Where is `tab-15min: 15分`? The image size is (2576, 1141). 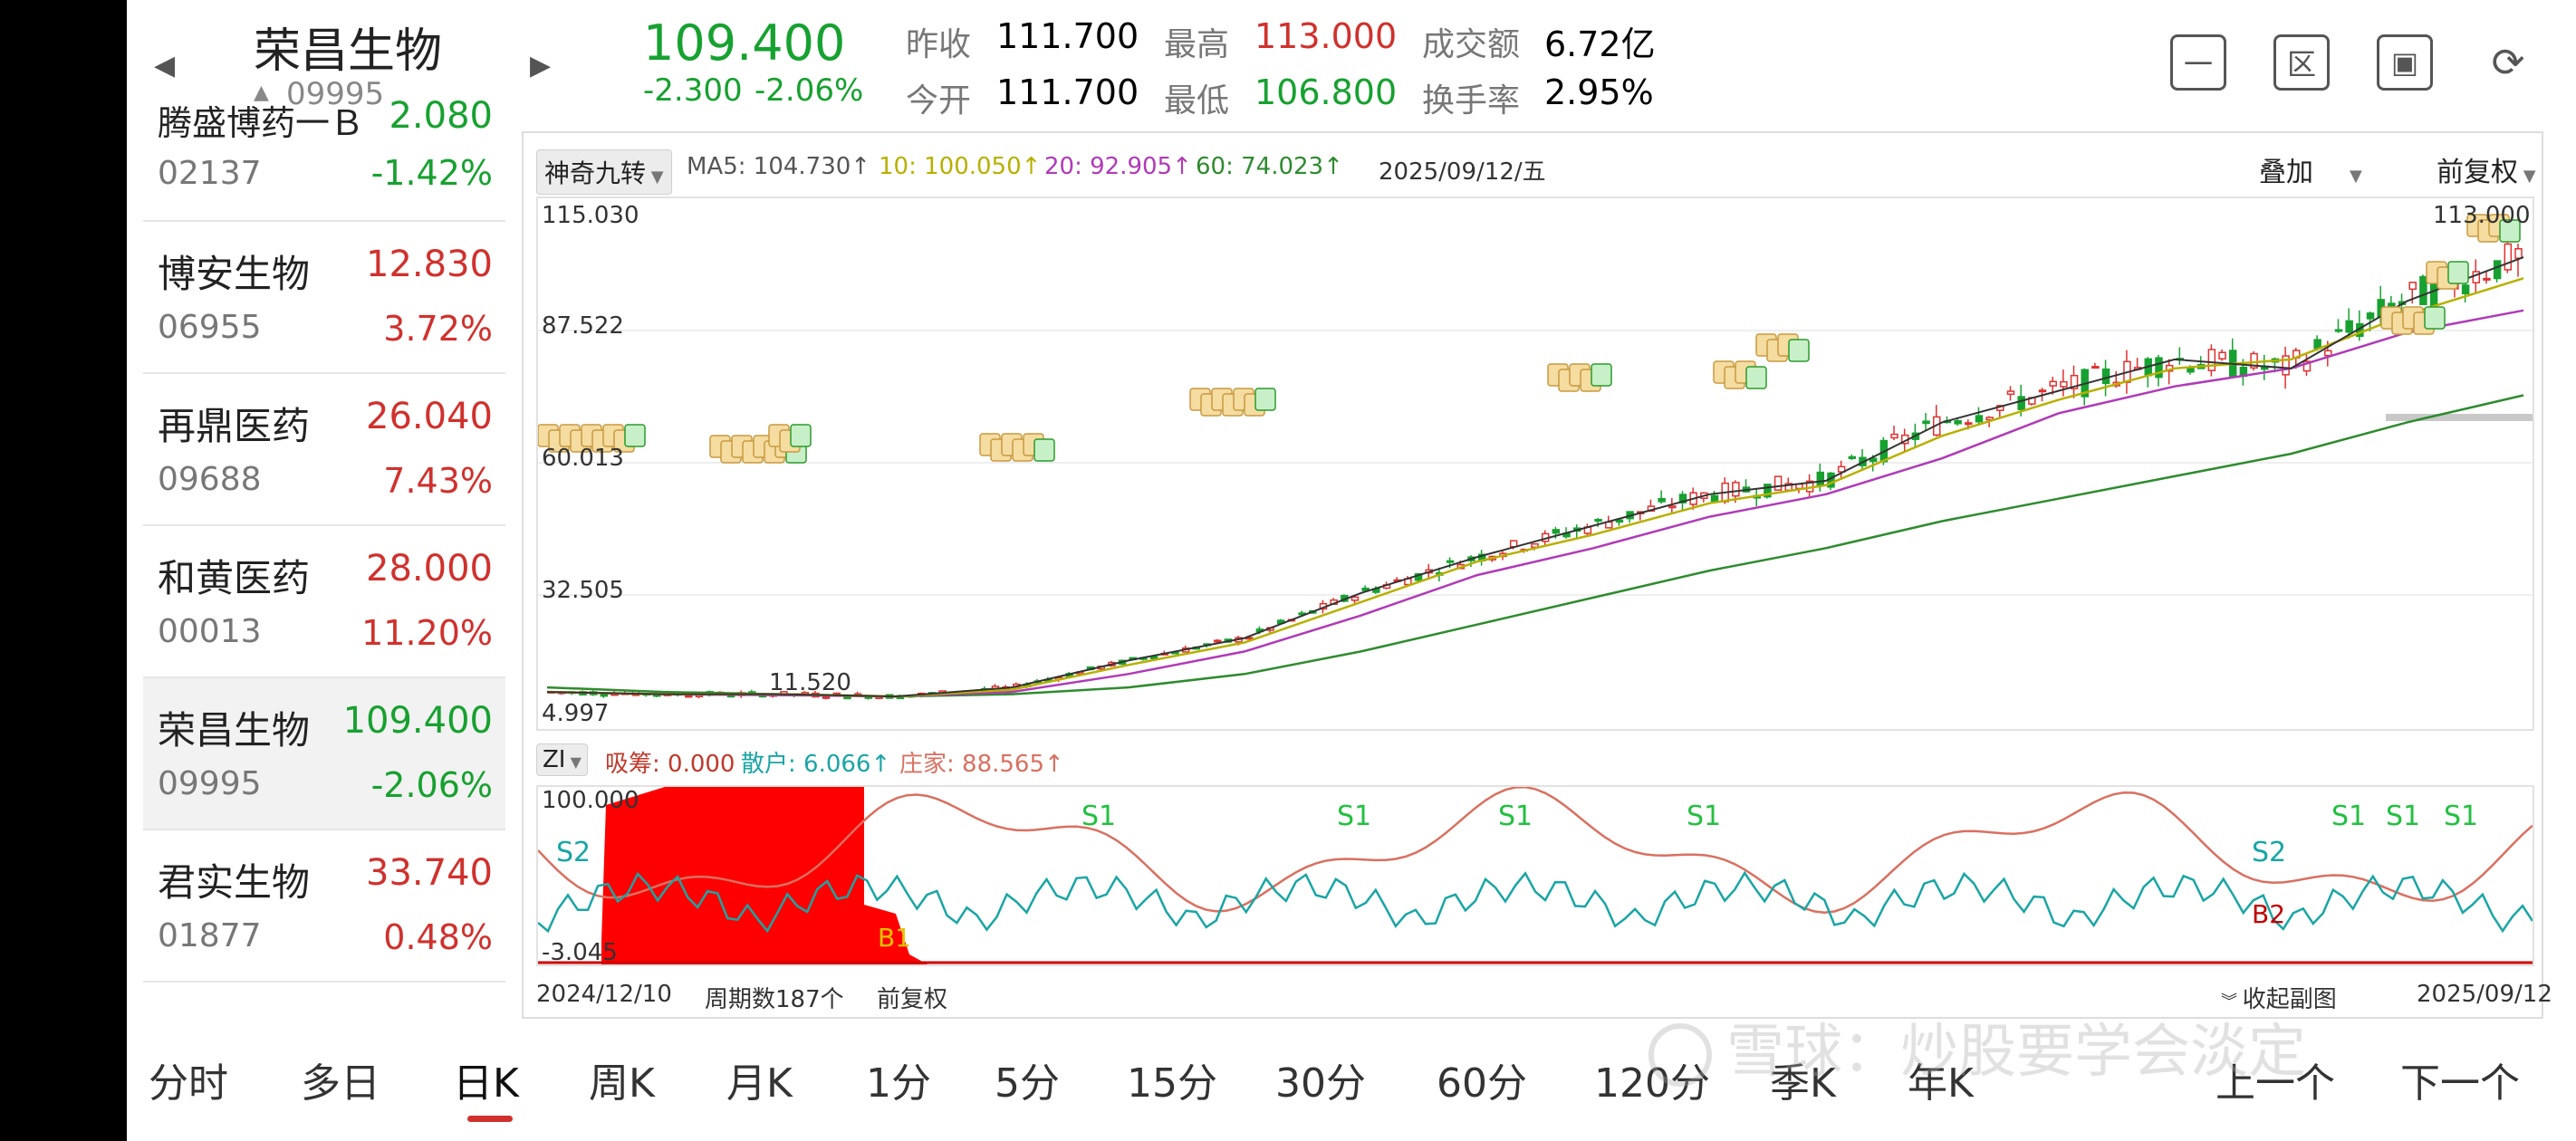 tab-15min: 15分 is located at coordinates (1172, 1083).